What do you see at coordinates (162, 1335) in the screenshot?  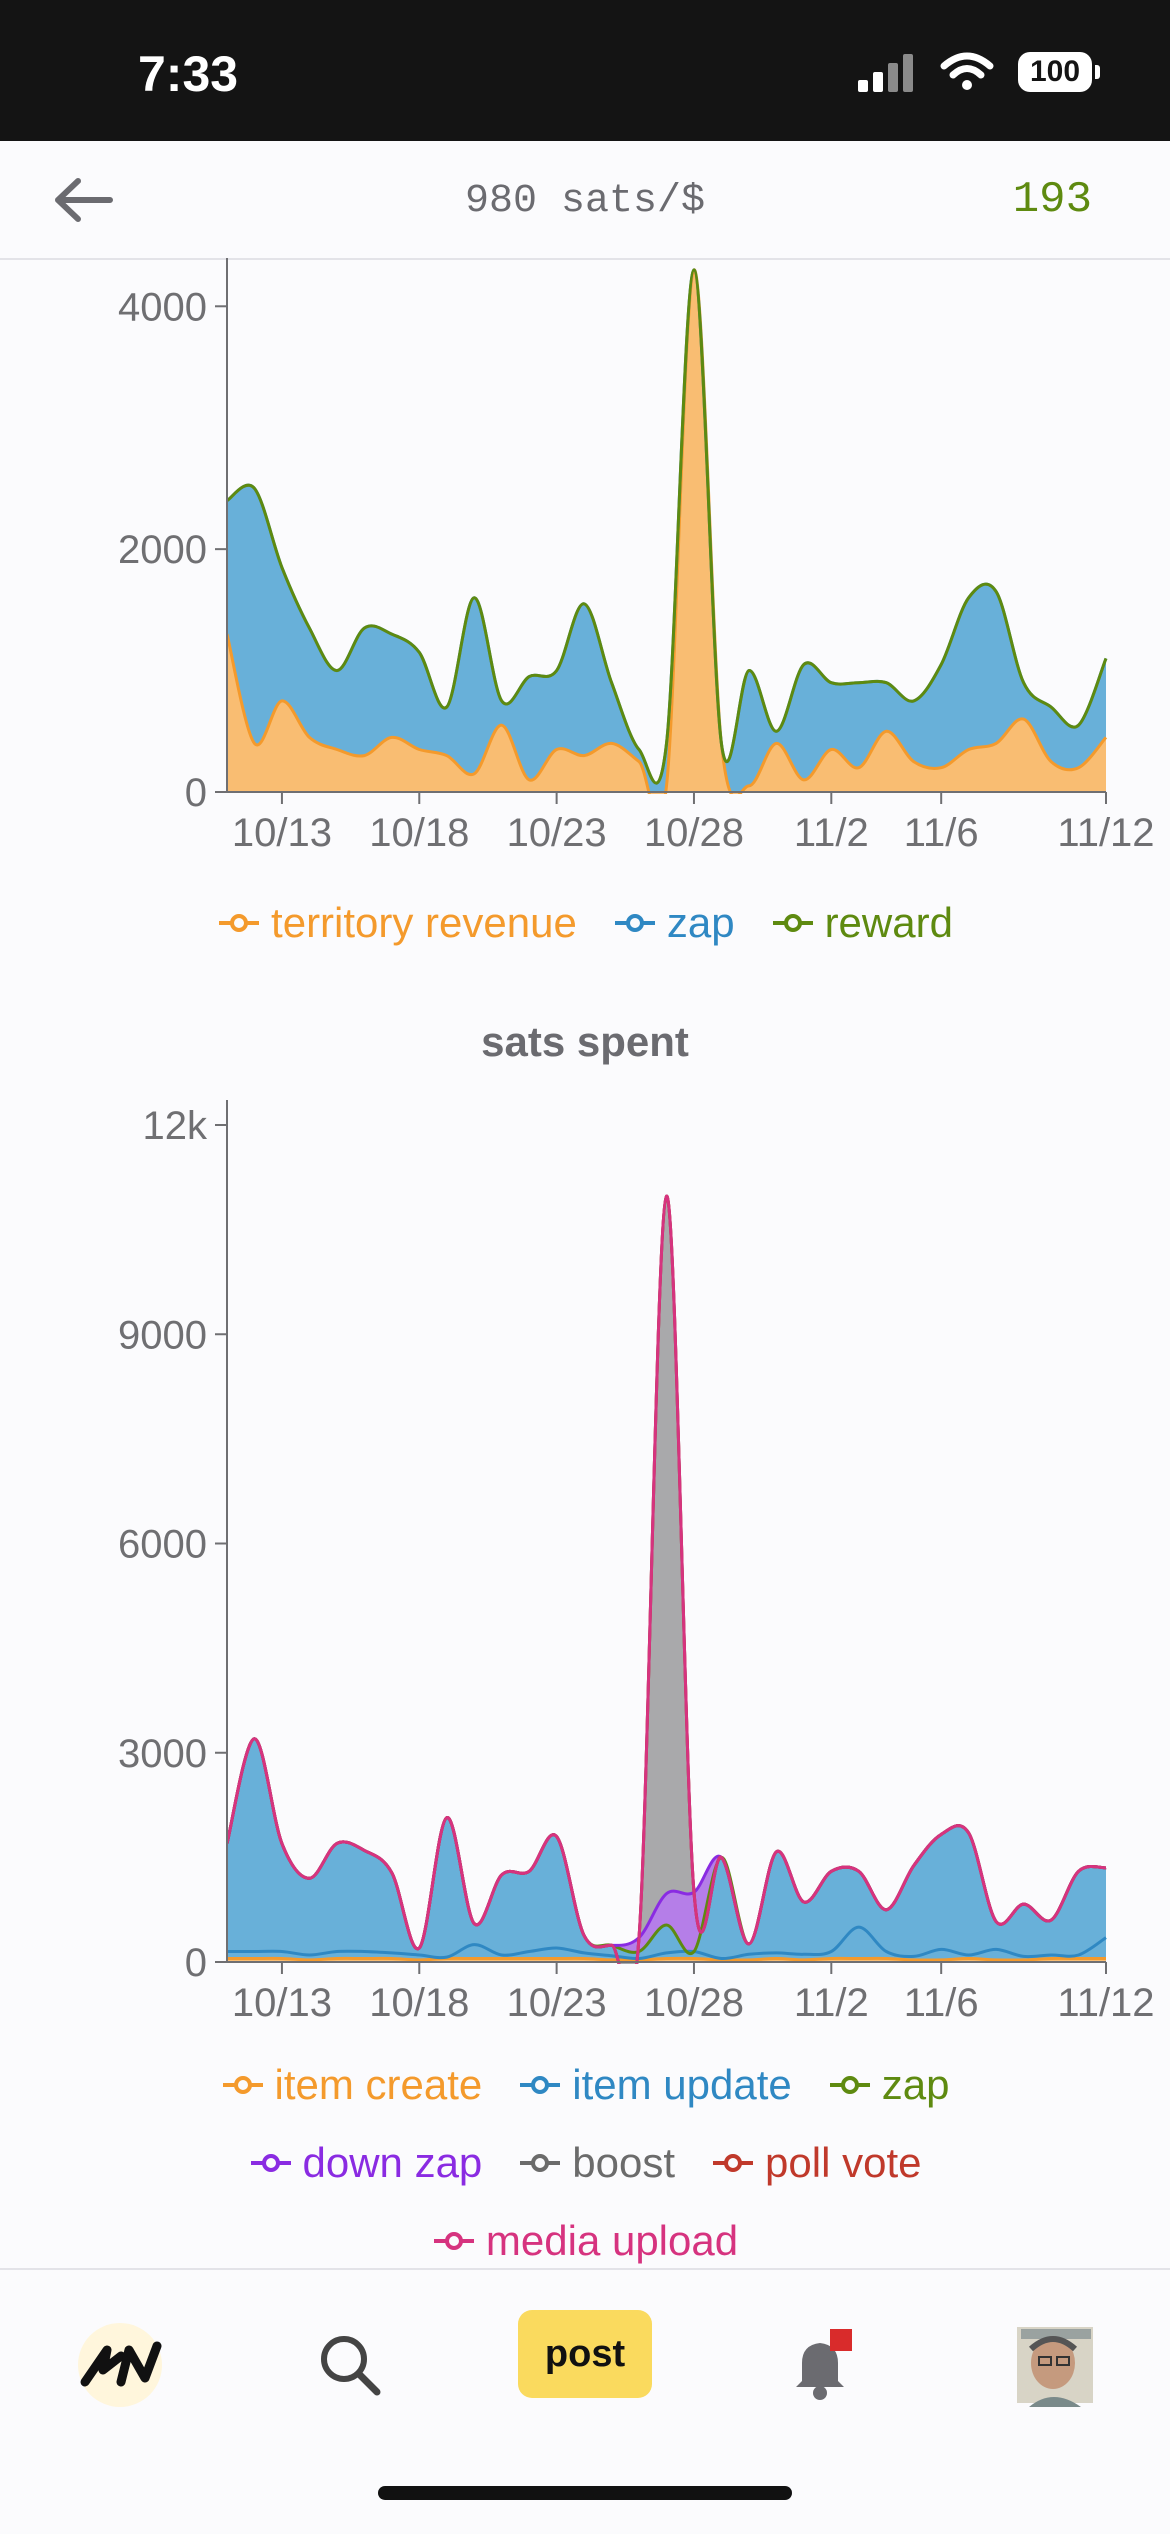 I see `y-tick-label: 9000` at bounding box center [162, 1335].